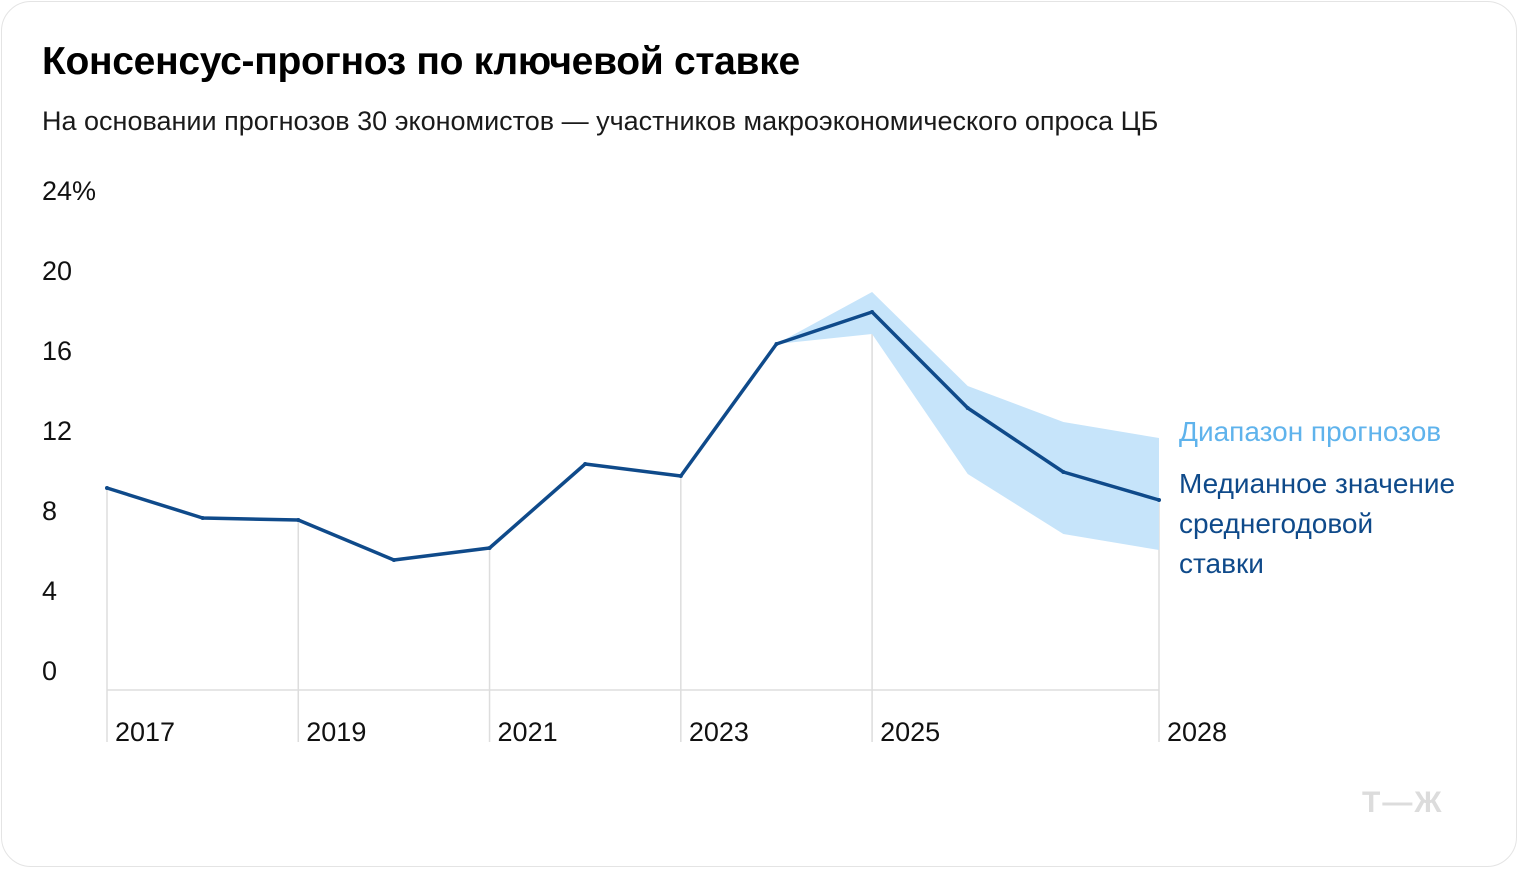 This screenshot has height=870, width=1520. What do you see at coordinates (49, 591) in the screenshot?
I see `y-tick-label: 4` at bounding box center [49, 591].